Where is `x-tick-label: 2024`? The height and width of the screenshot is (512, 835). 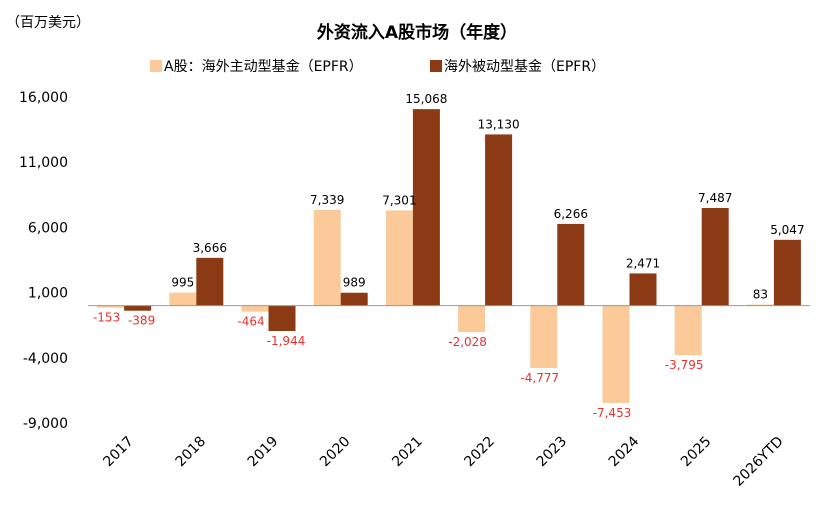
x-tick-label: 2024 is located at coordinates (624, 451).